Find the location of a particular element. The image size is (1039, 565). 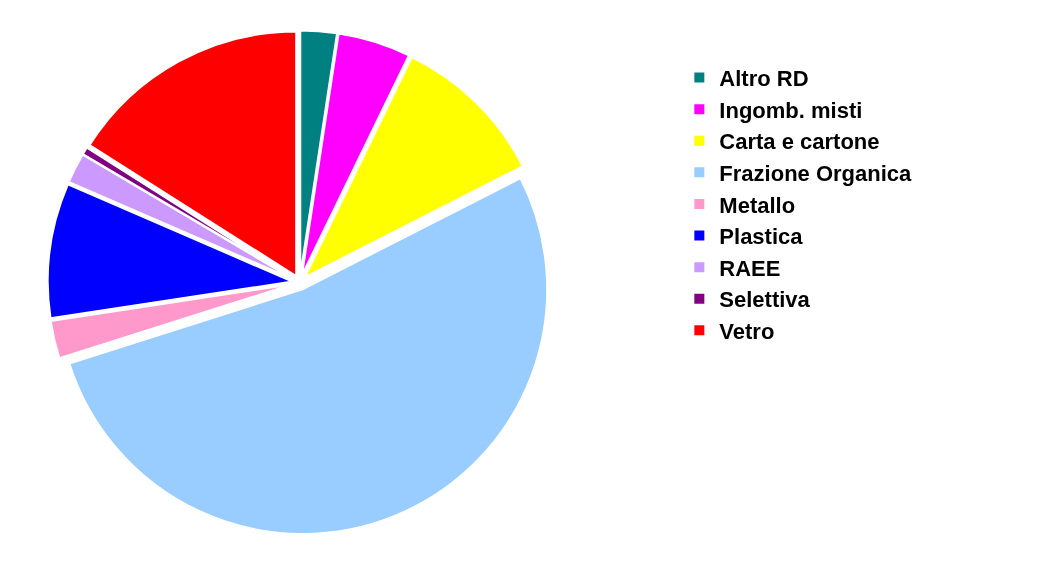

legend-label: Carta e cartone is located at coordinates (799, 142).